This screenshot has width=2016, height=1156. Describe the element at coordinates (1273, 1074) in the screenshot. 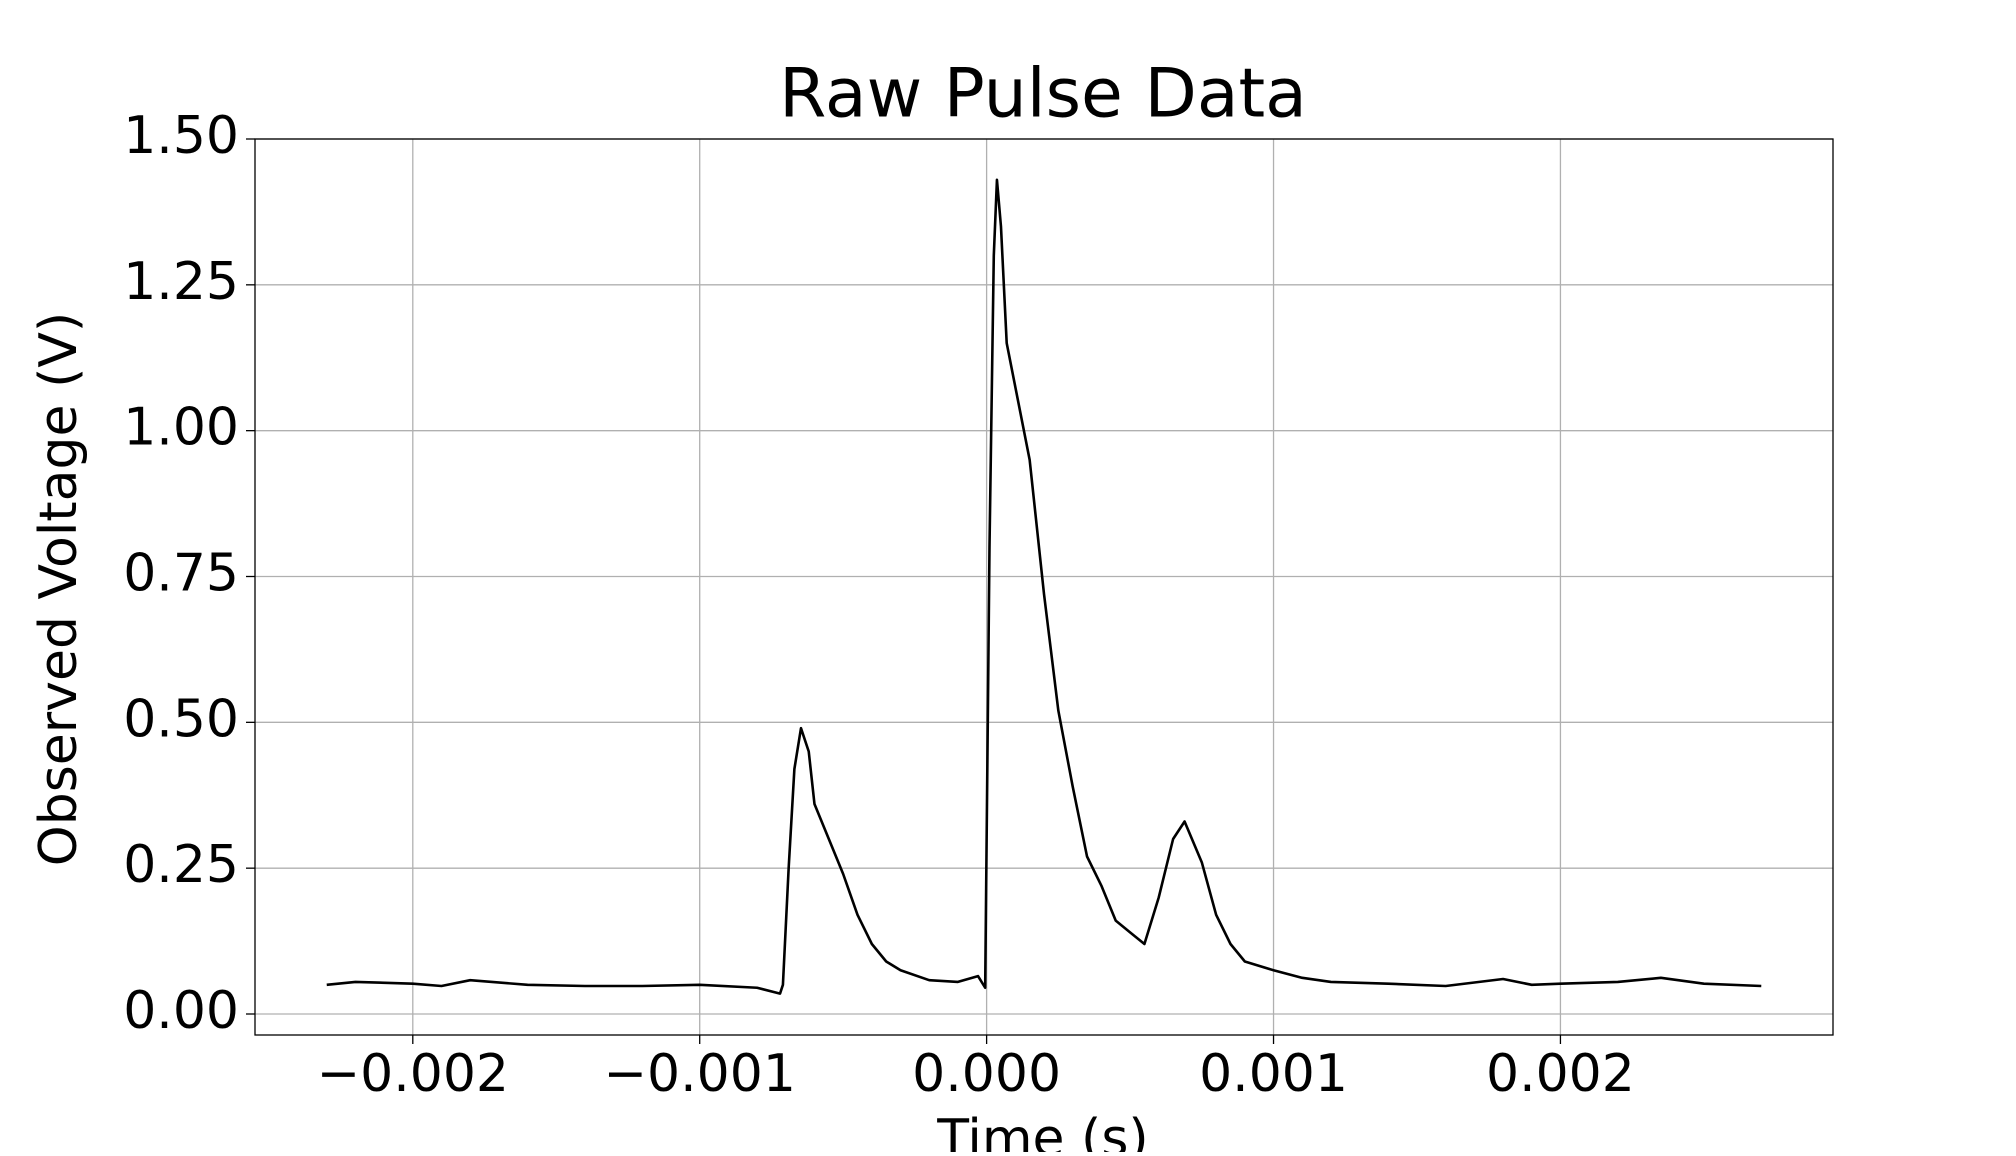

I see `x-tick-label: 0.001` at that location.